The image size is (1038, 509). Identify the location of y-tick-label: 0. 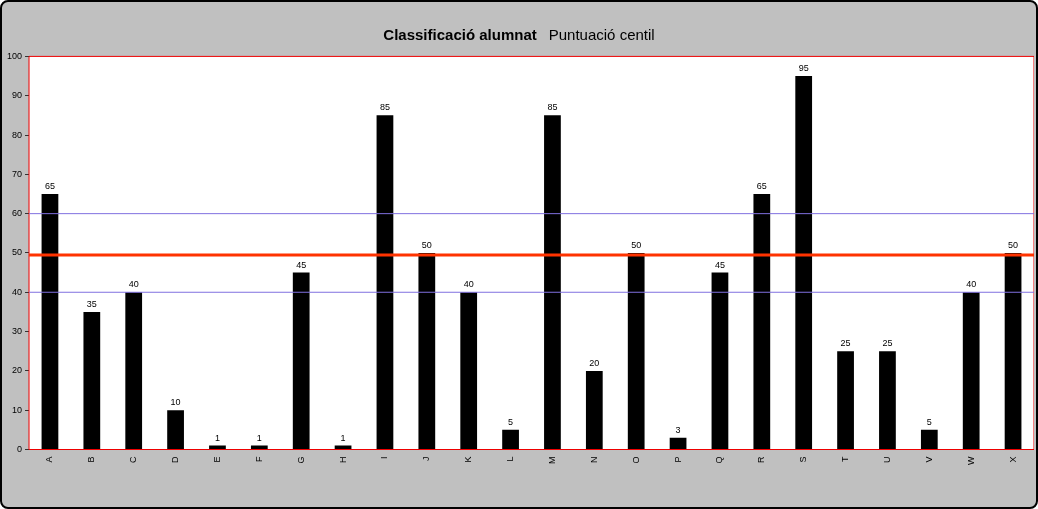
(20, 448).